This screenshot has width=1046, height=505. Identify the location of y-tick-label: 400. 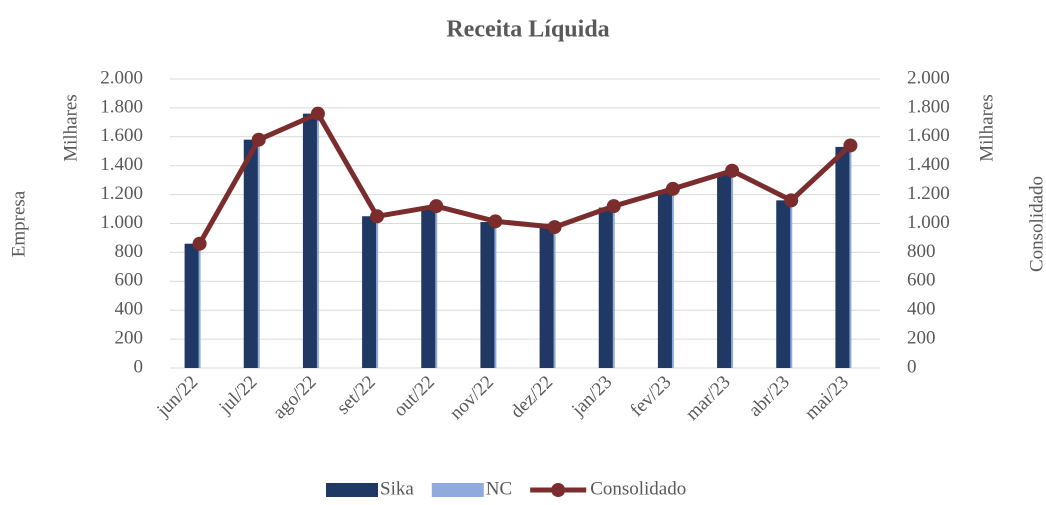
(129, 309).